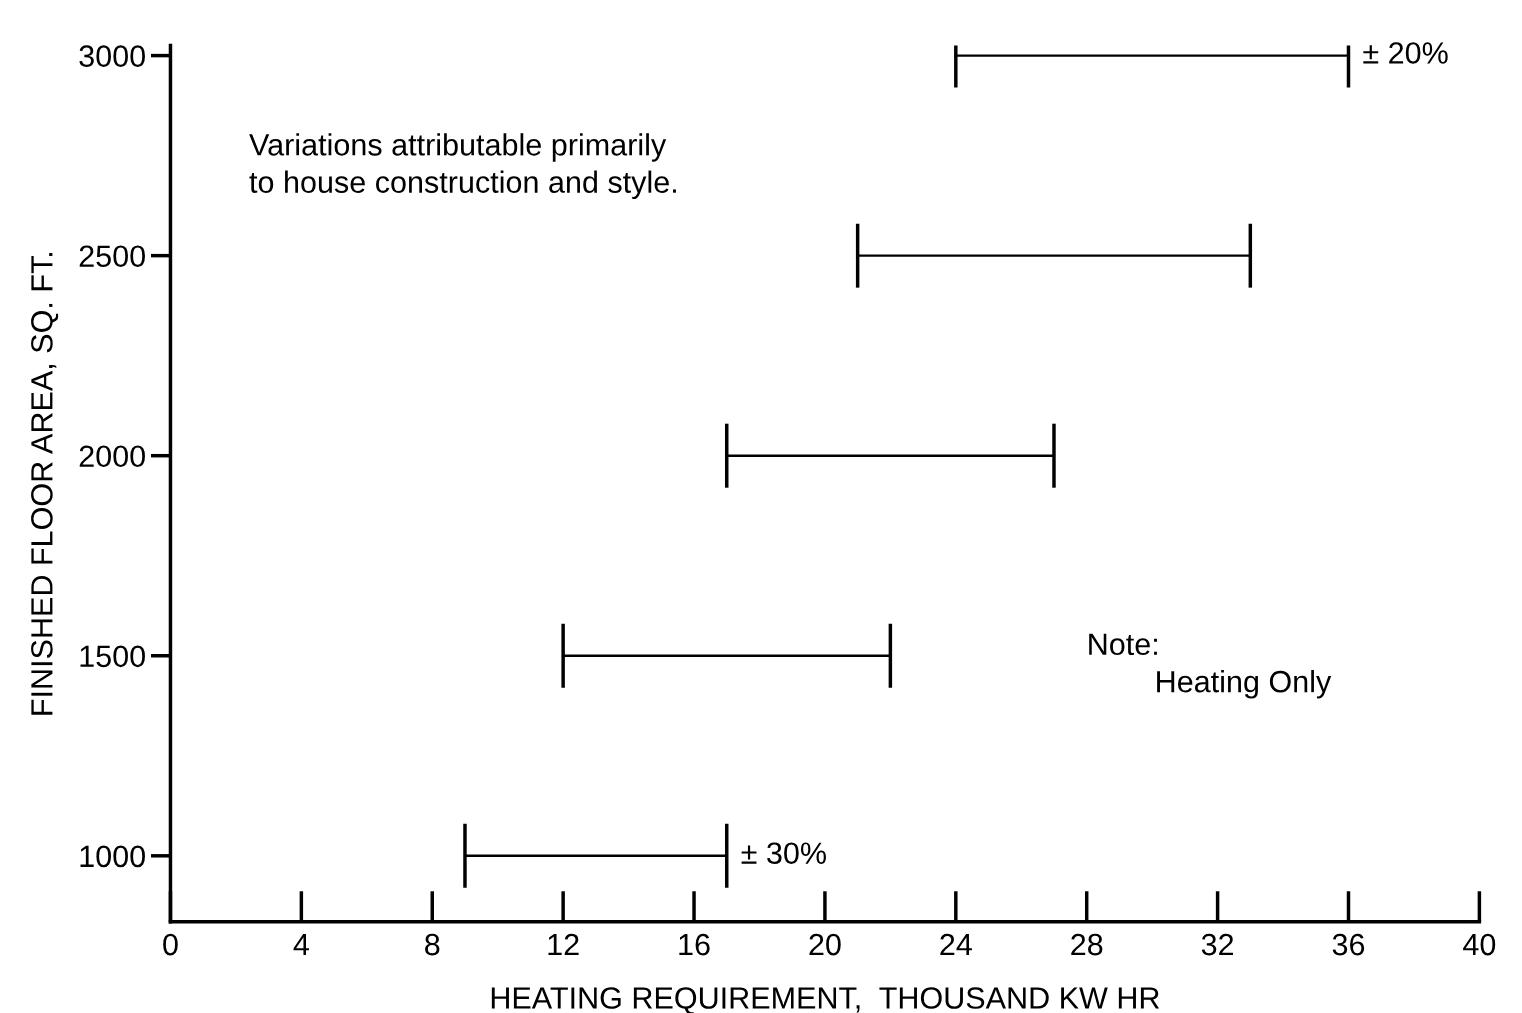  I want to click on y-tick-label: 1500, so click(112, 656).